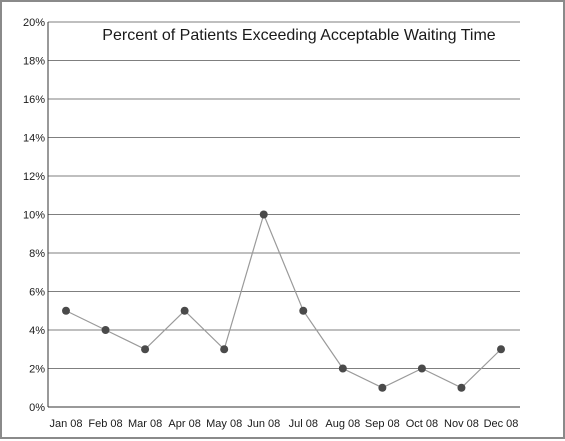  Describe the element at coordinates (461, 424) in the screenshot. I see `x-tick-label: Nov 08` at that location.